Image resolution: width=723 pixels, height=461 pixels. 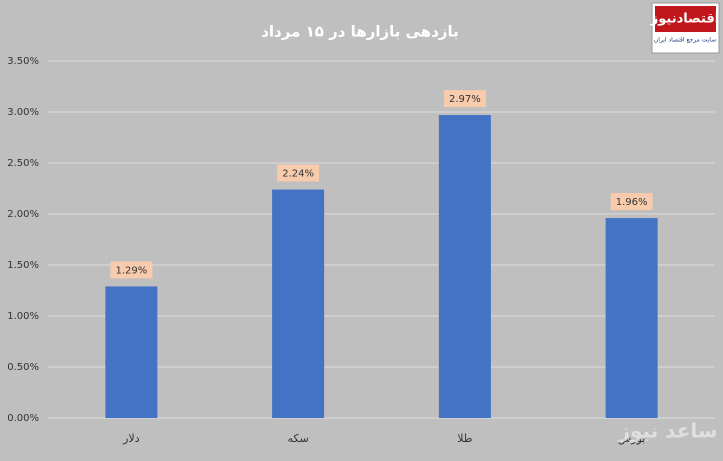 I want to click on y-tick-label: 0.50%, so click(x=23, y=367).